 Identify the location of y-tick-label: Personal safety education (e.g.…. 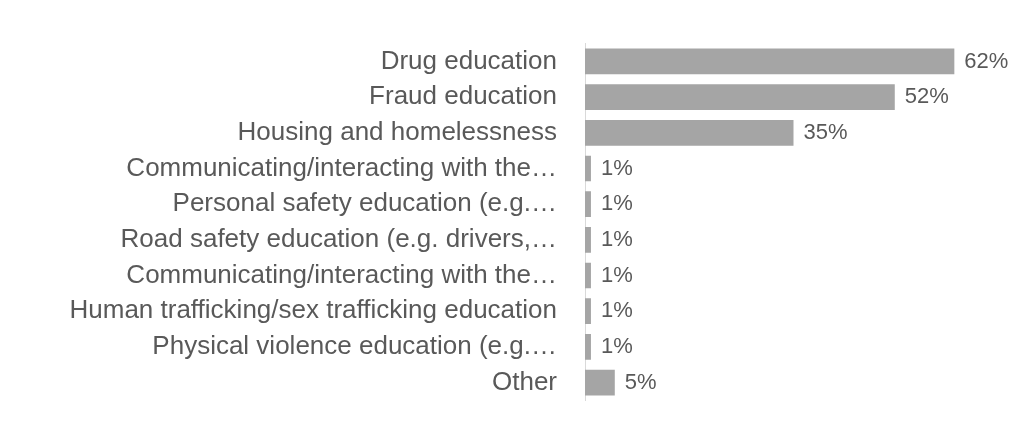
(364, 202).